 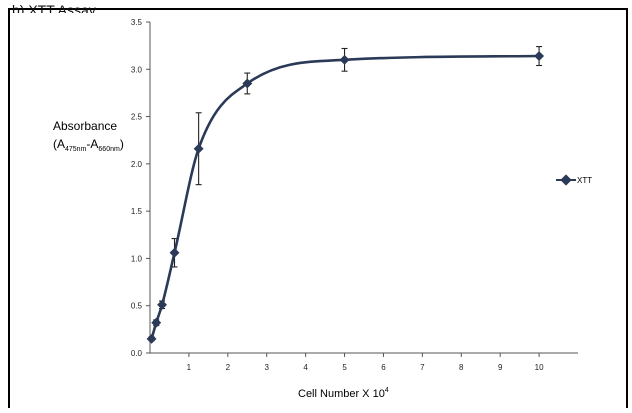 I want to click on y-unit-open: (A, so click(x=59, y=144).